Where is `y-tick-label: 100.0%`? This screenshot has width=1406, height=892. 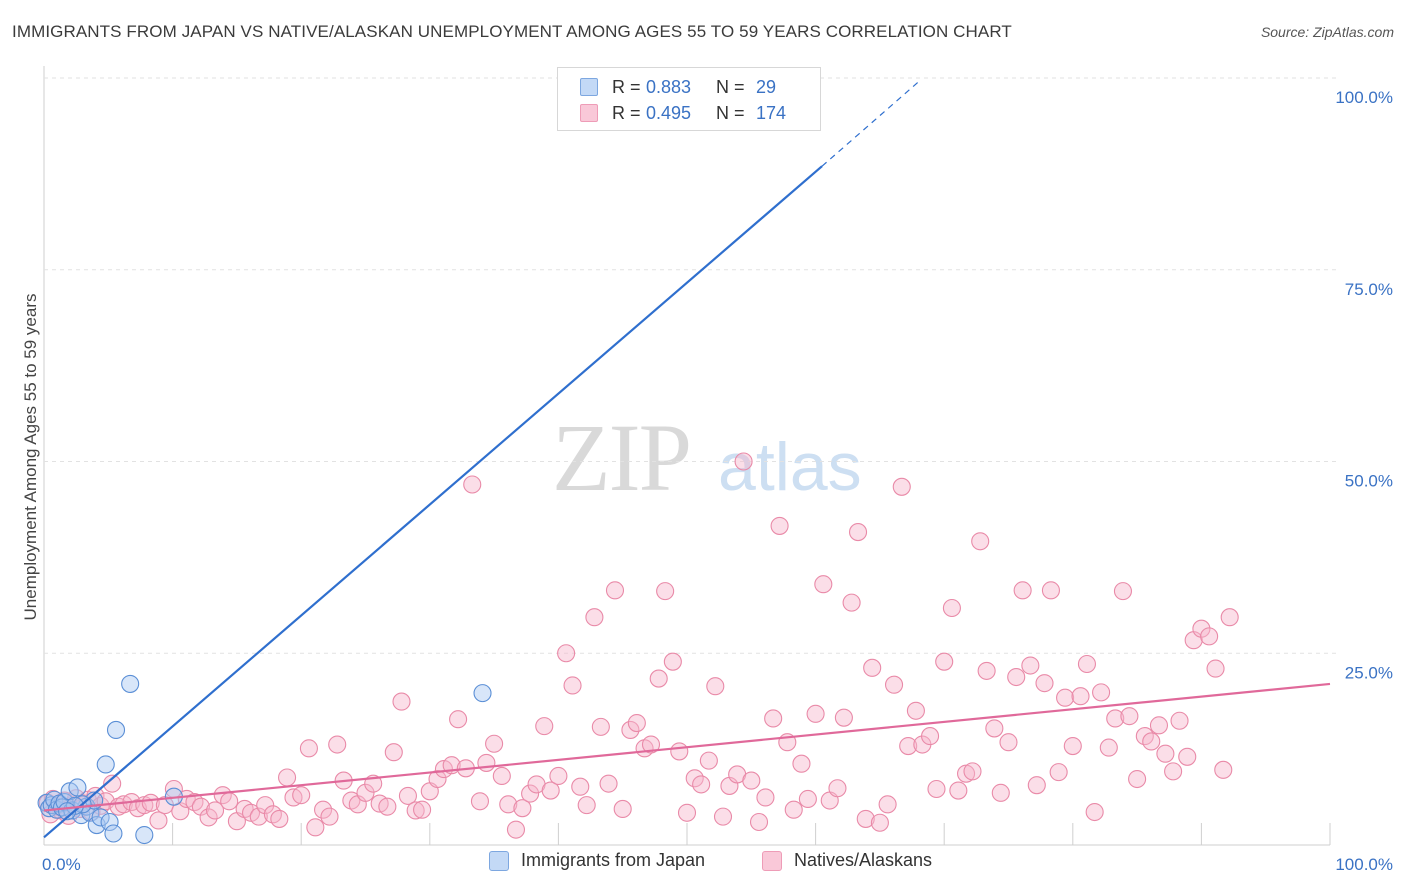
y-tick-label: 100.0% is located at coordinates (1364, 97).